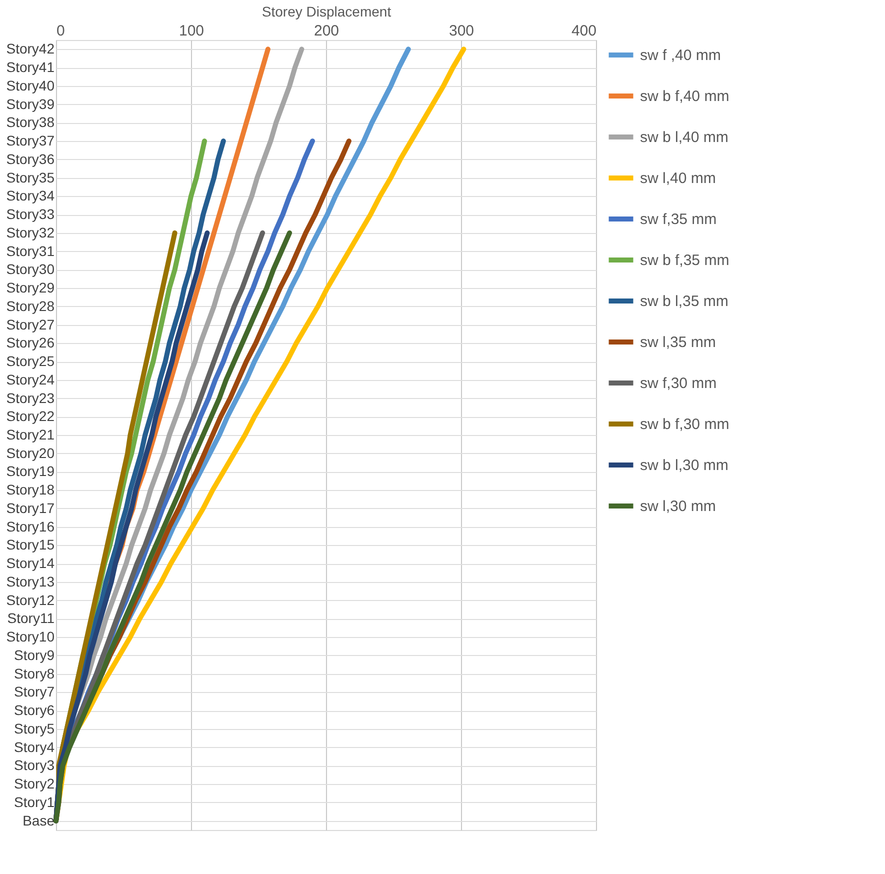  Describe the element at coordinates (327, 31) in the screenshot. I see `x-tick-label: 200` at that location.